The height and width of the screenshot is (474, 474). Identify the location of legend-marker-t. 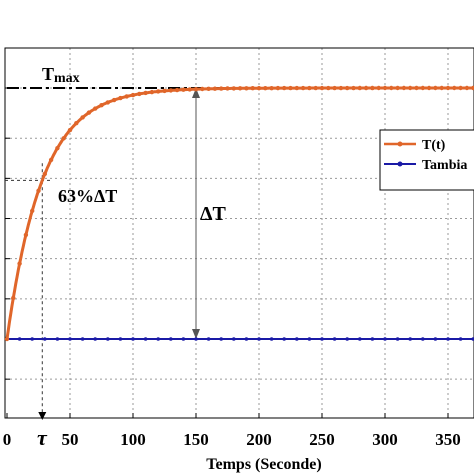
(400, 144).